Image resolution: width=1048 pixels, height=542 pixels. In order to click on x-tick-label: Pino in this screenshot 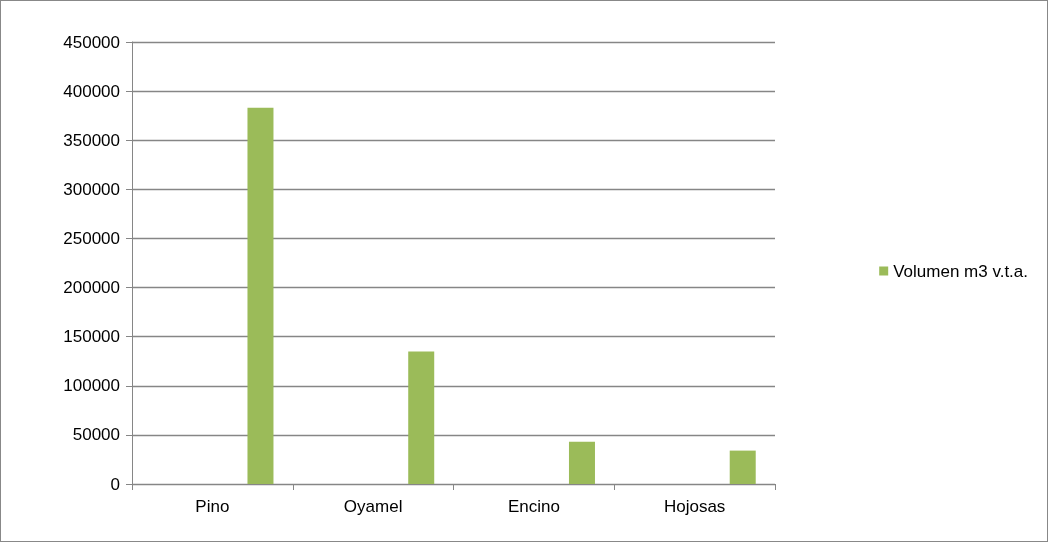, I will do `click(212, 506)`.